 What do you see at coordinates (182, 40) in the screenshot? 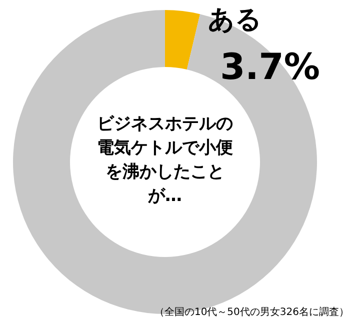
I see `donut-slice` at bounding box center [182, 40].